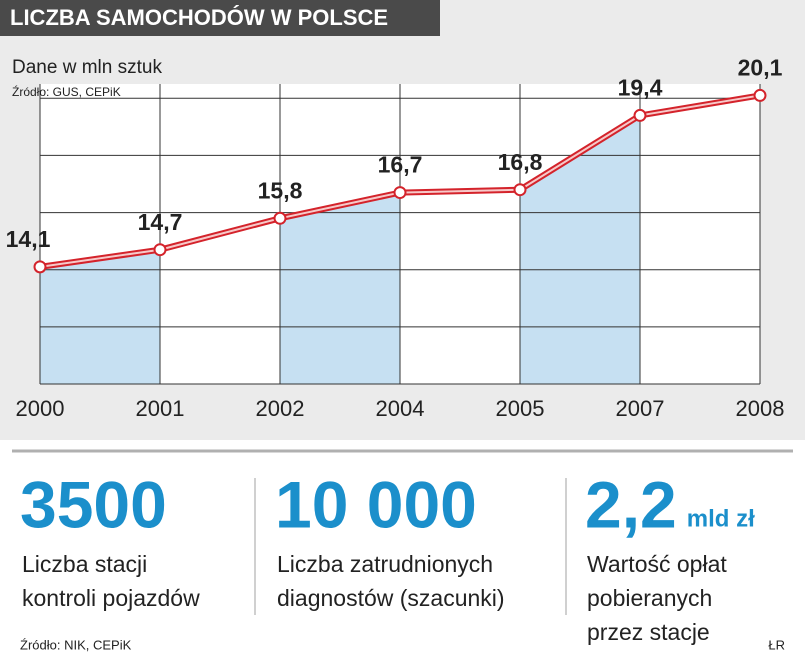  What do you see at coordinates (376, 504) in the screenshot?
I see `stat-value: 10 000` at bounding box center [376, 504].